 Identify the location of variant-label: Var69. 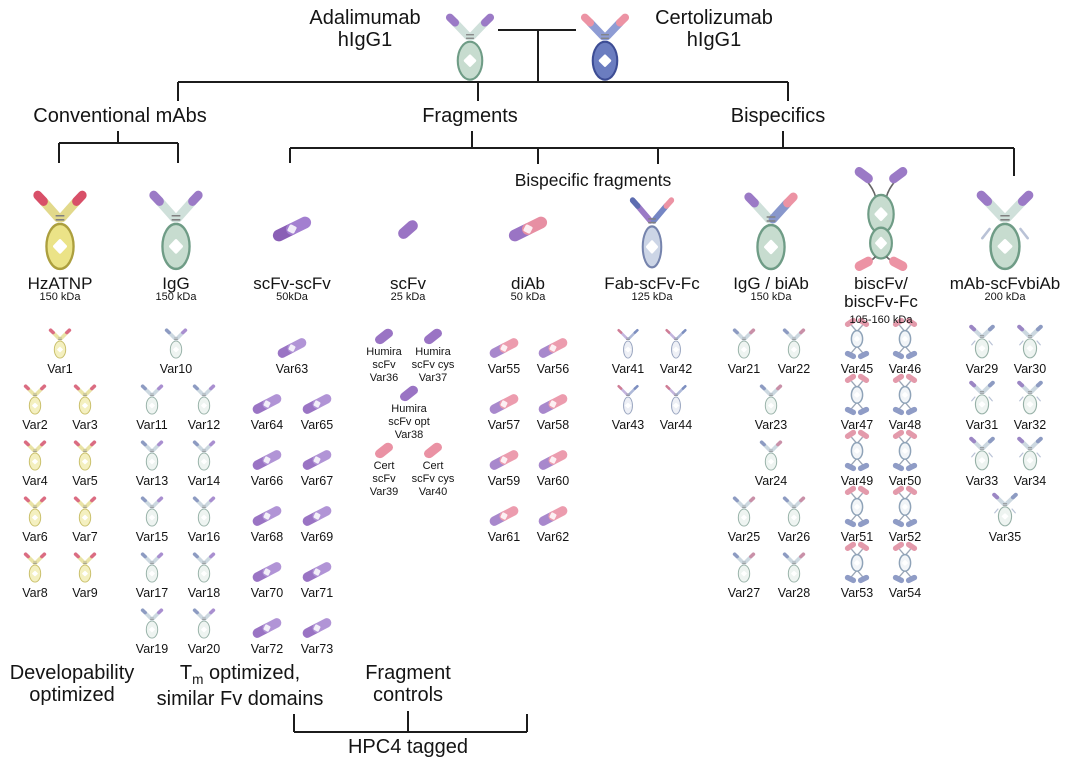
(317, 537).